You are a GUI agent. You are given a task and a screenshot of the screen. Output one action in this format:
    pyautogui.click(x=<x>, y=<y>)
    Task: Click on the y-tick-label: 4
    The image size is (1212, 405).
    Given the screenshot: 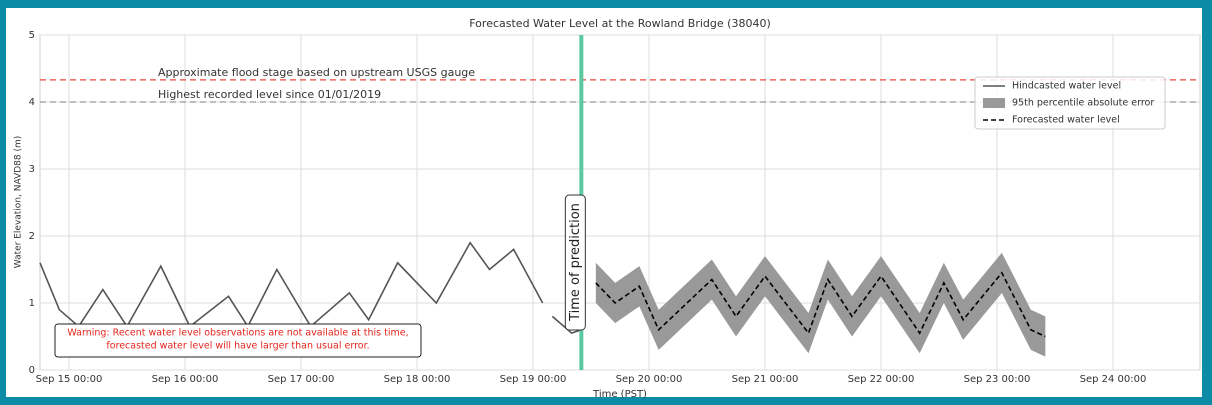 What is the action you would take?
    pyautogui.click(x=32, y=102)
    